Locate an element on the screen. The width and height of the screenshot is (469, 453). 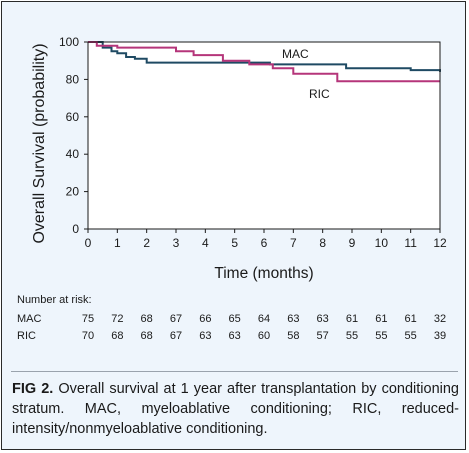
series-line-mac is located at coordinates (264, 56).